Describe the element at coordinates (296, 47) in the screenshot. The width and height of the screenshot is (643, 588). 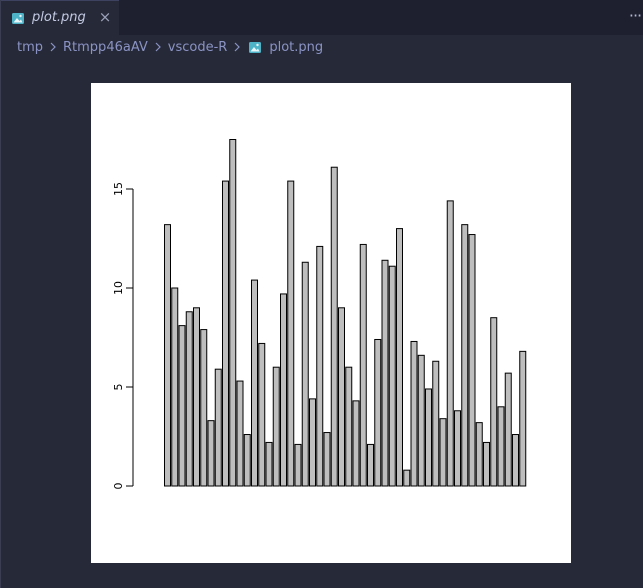
I see `breadcrumb-item-plot-png: plot.png` at that location.